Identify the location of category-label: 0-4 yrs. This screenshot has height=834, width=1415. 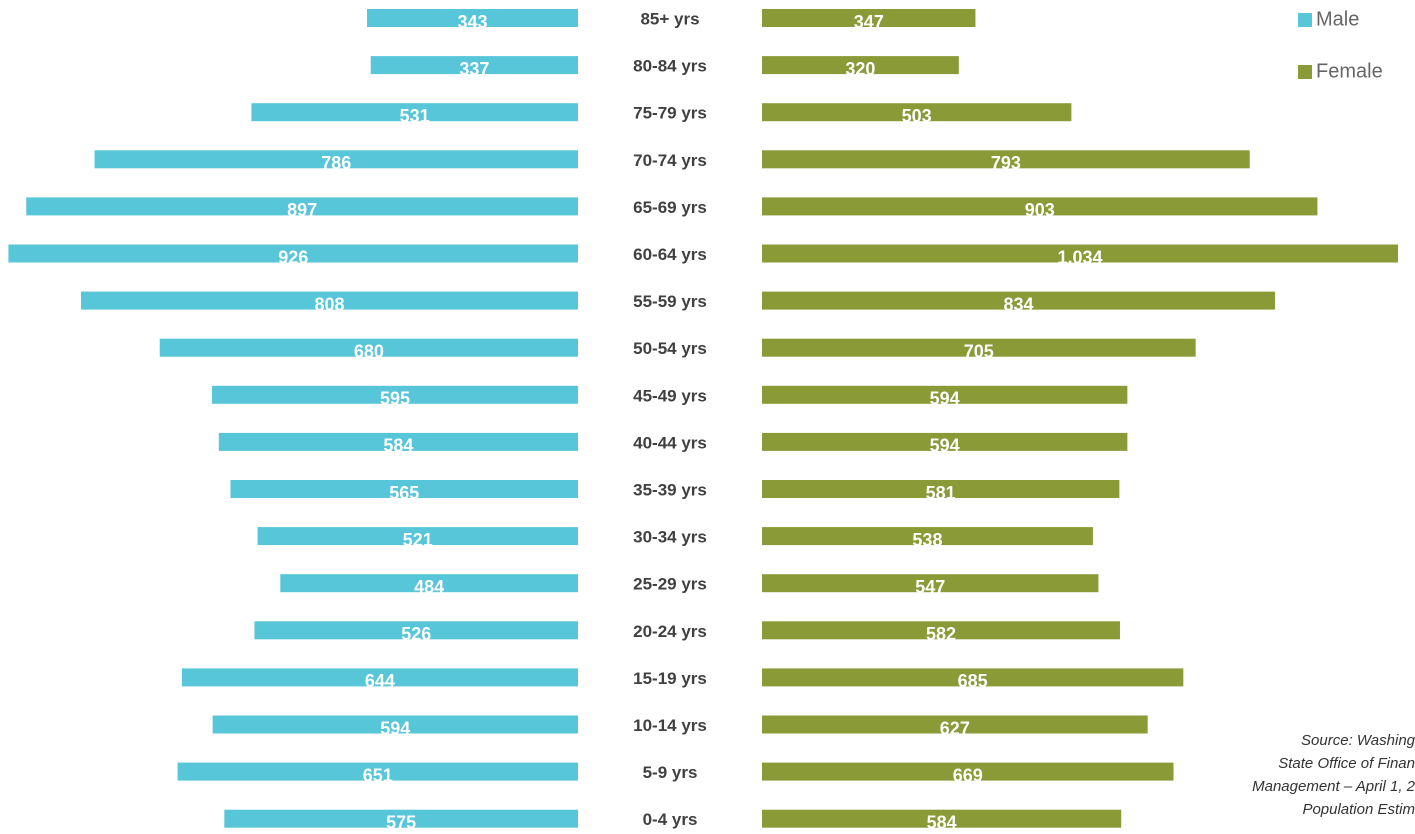
(670, 819).